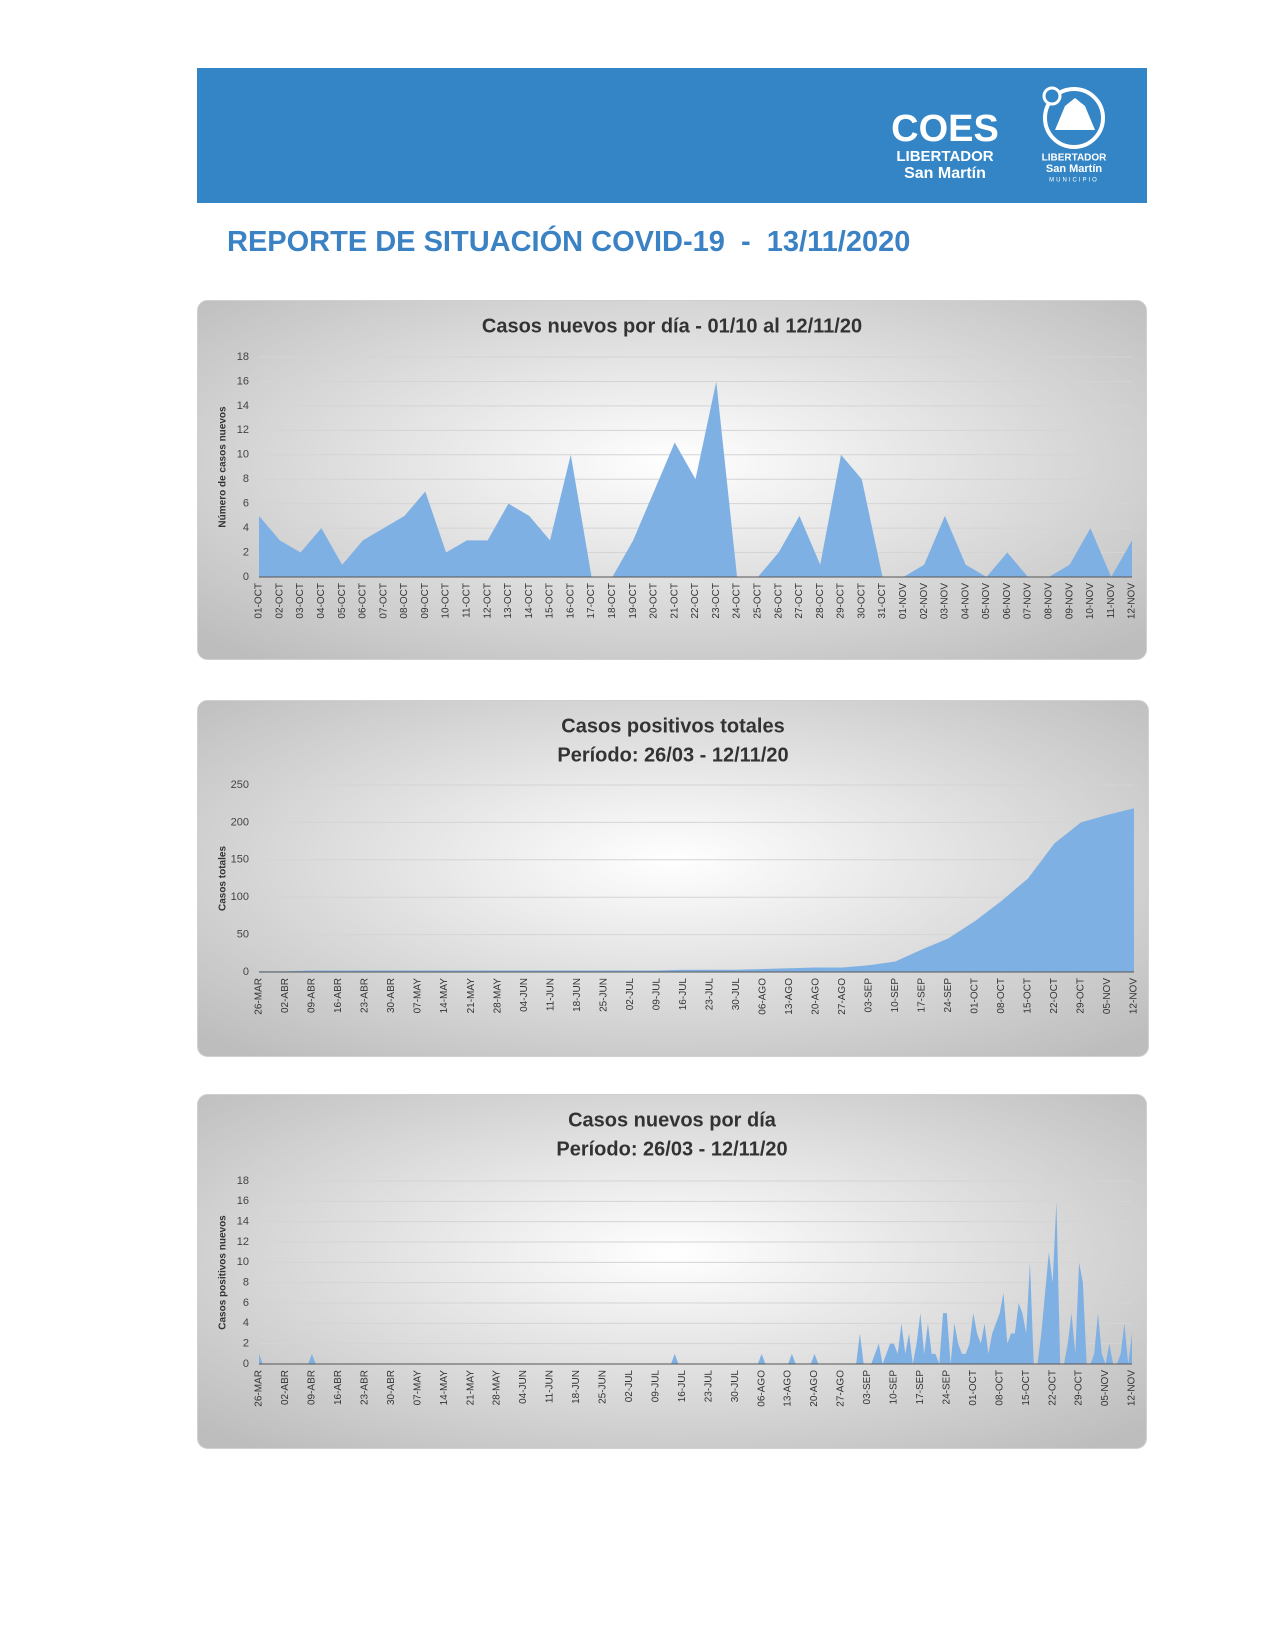  What do you see at coordinates (603, 995) in the screenshot?
I see `x-tick-label: 25-JUN` at bounding box center [603, 995].